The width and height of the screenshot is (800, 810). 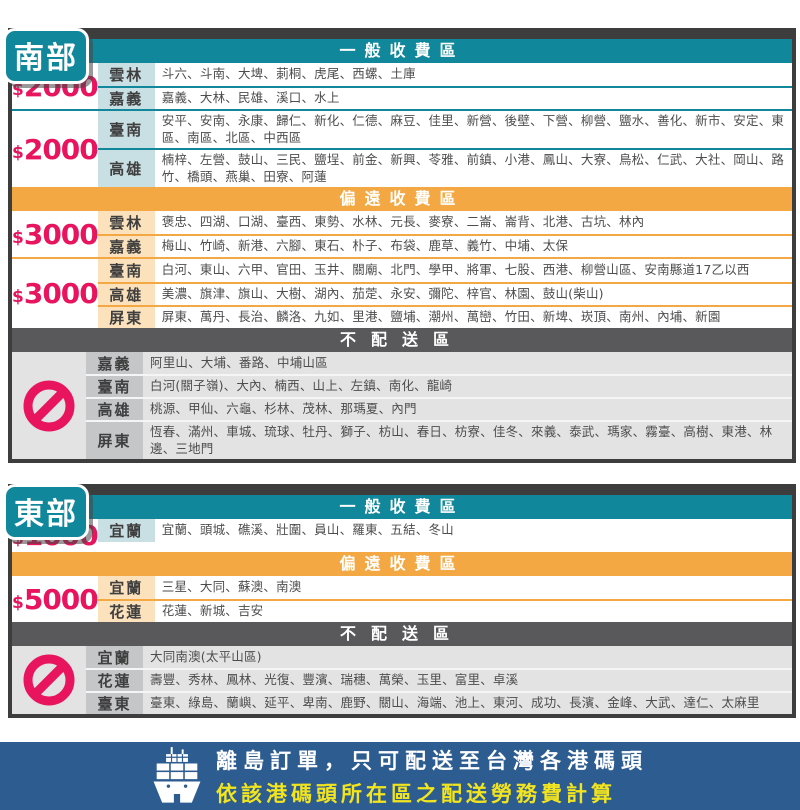 I want to click on fee-row: 花蓮 壽豐、秀林、鳳林、光復、豐濱、瑞穗、萬榮、玉里、富里、卓溪, so click(x=439, y=679).